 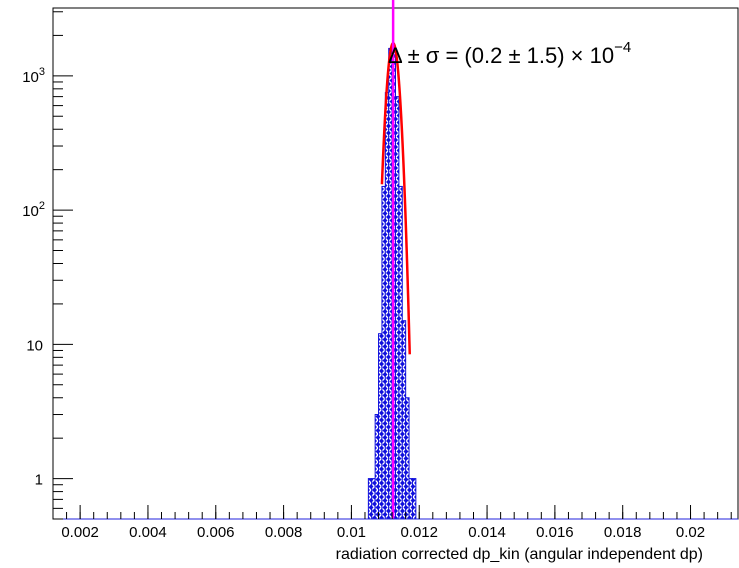 I want to click on x-tick-label: 0.012, so click(x=419, y=532).